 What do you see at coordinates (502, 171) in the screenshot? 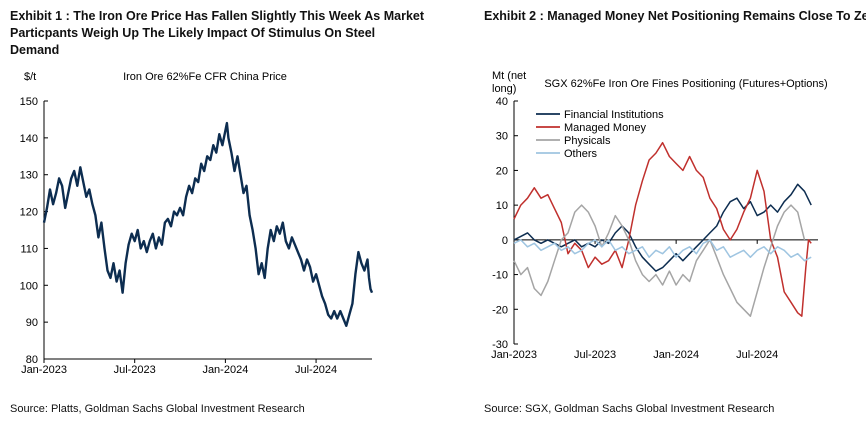
I see `y-tick-label: 20` at bounding box center [502, 171].